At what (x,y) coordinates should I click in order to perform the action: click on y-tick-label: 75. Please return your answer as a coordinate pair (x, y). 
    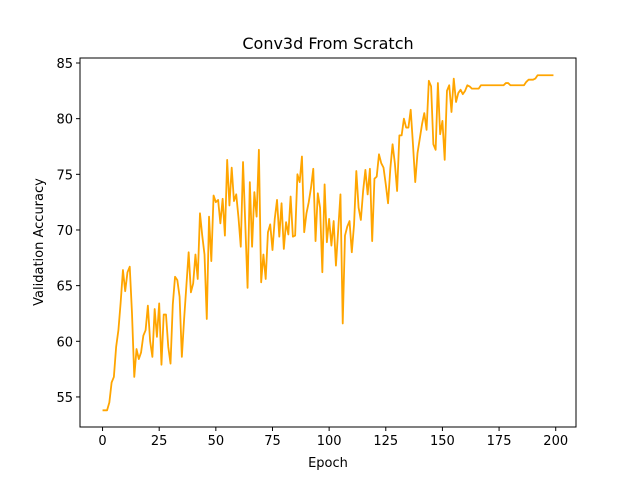
    Looking at the image, I should click on (64, 175).